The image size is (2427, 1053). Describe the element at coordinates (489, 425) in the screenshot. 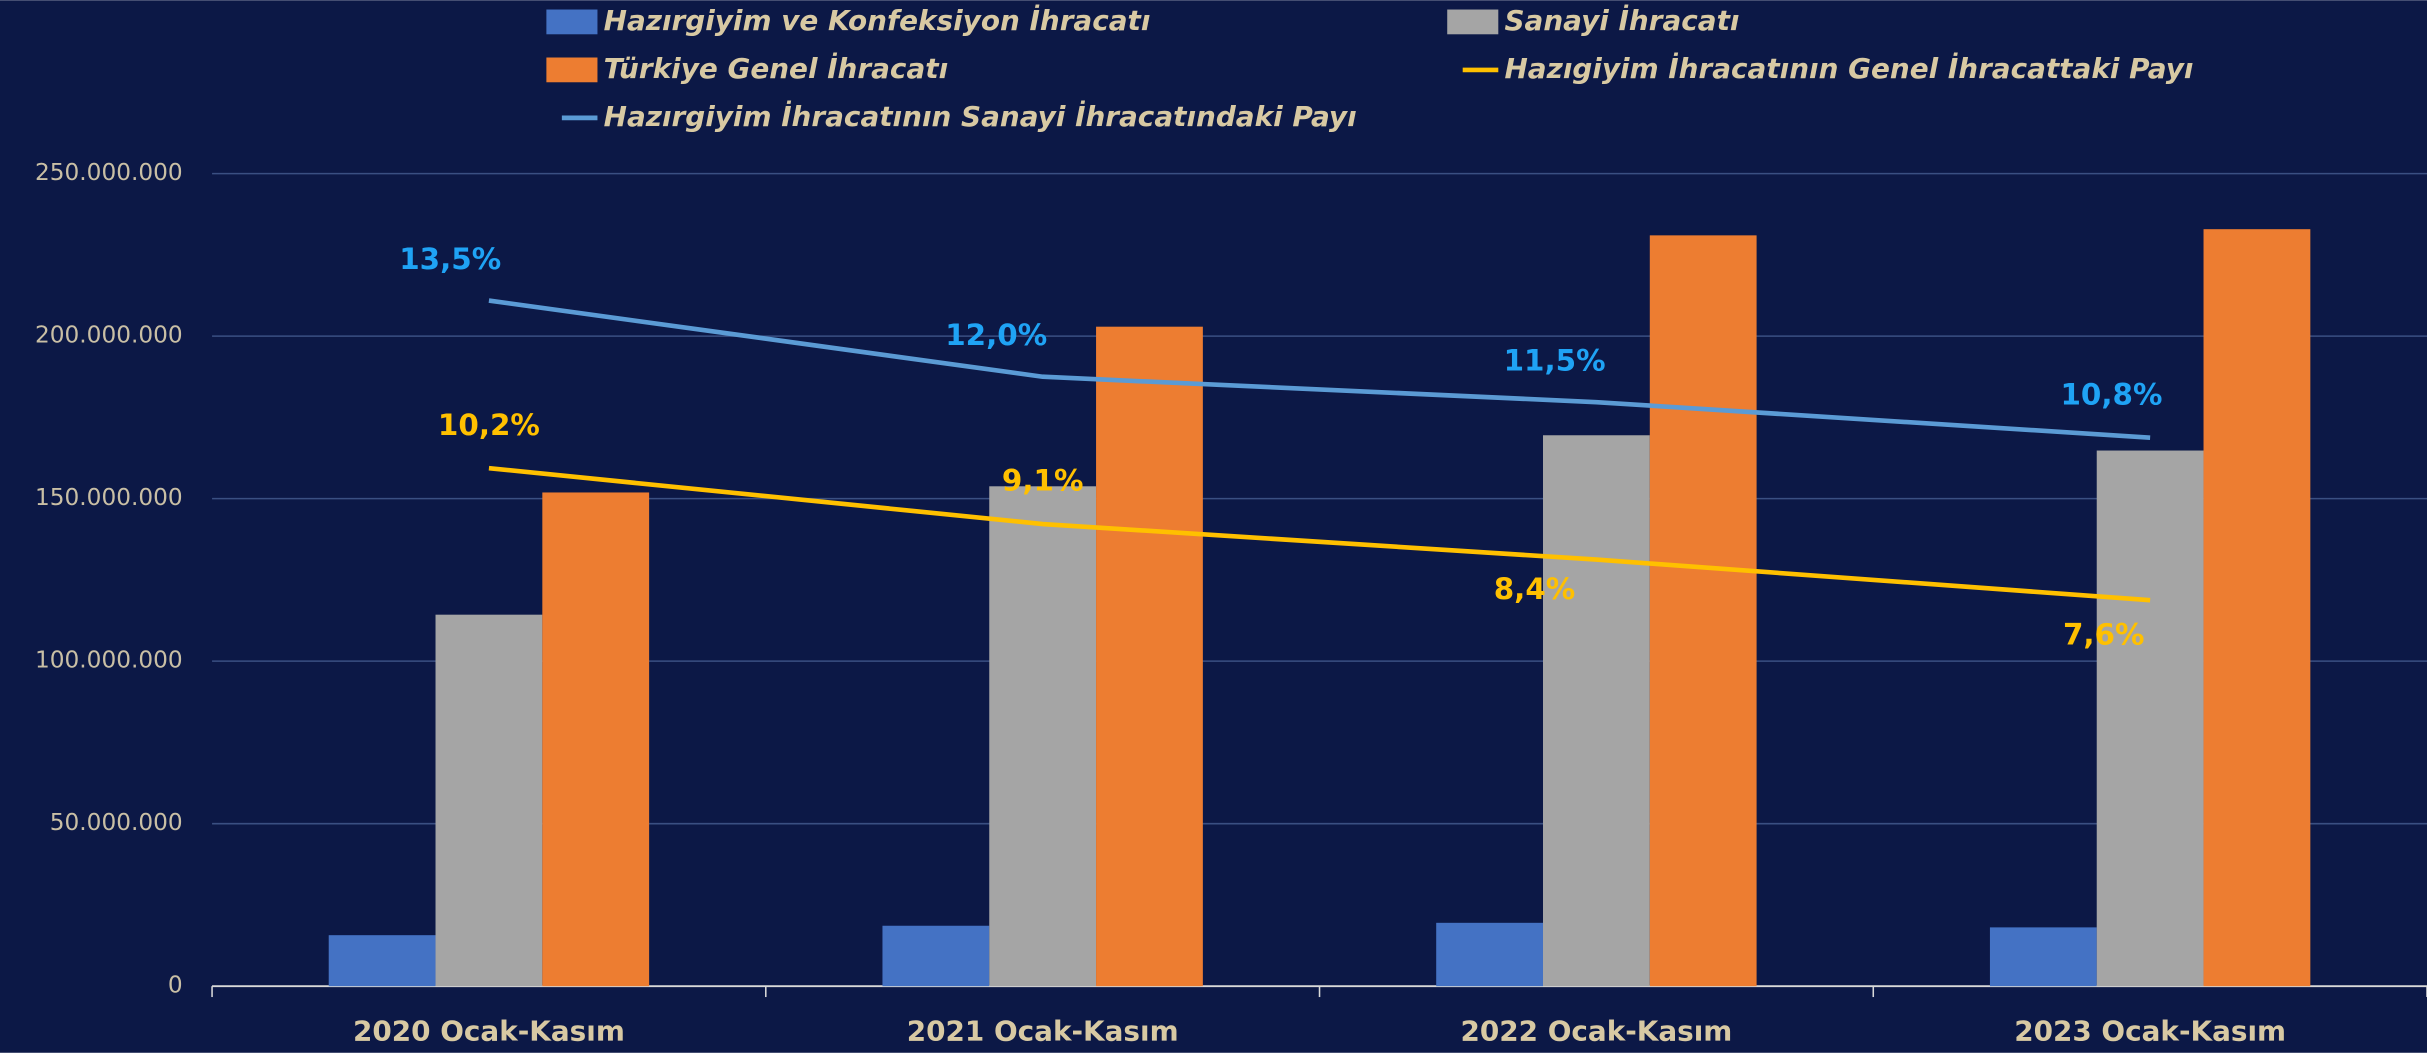

I see `data-label: 10,2%` at that location.